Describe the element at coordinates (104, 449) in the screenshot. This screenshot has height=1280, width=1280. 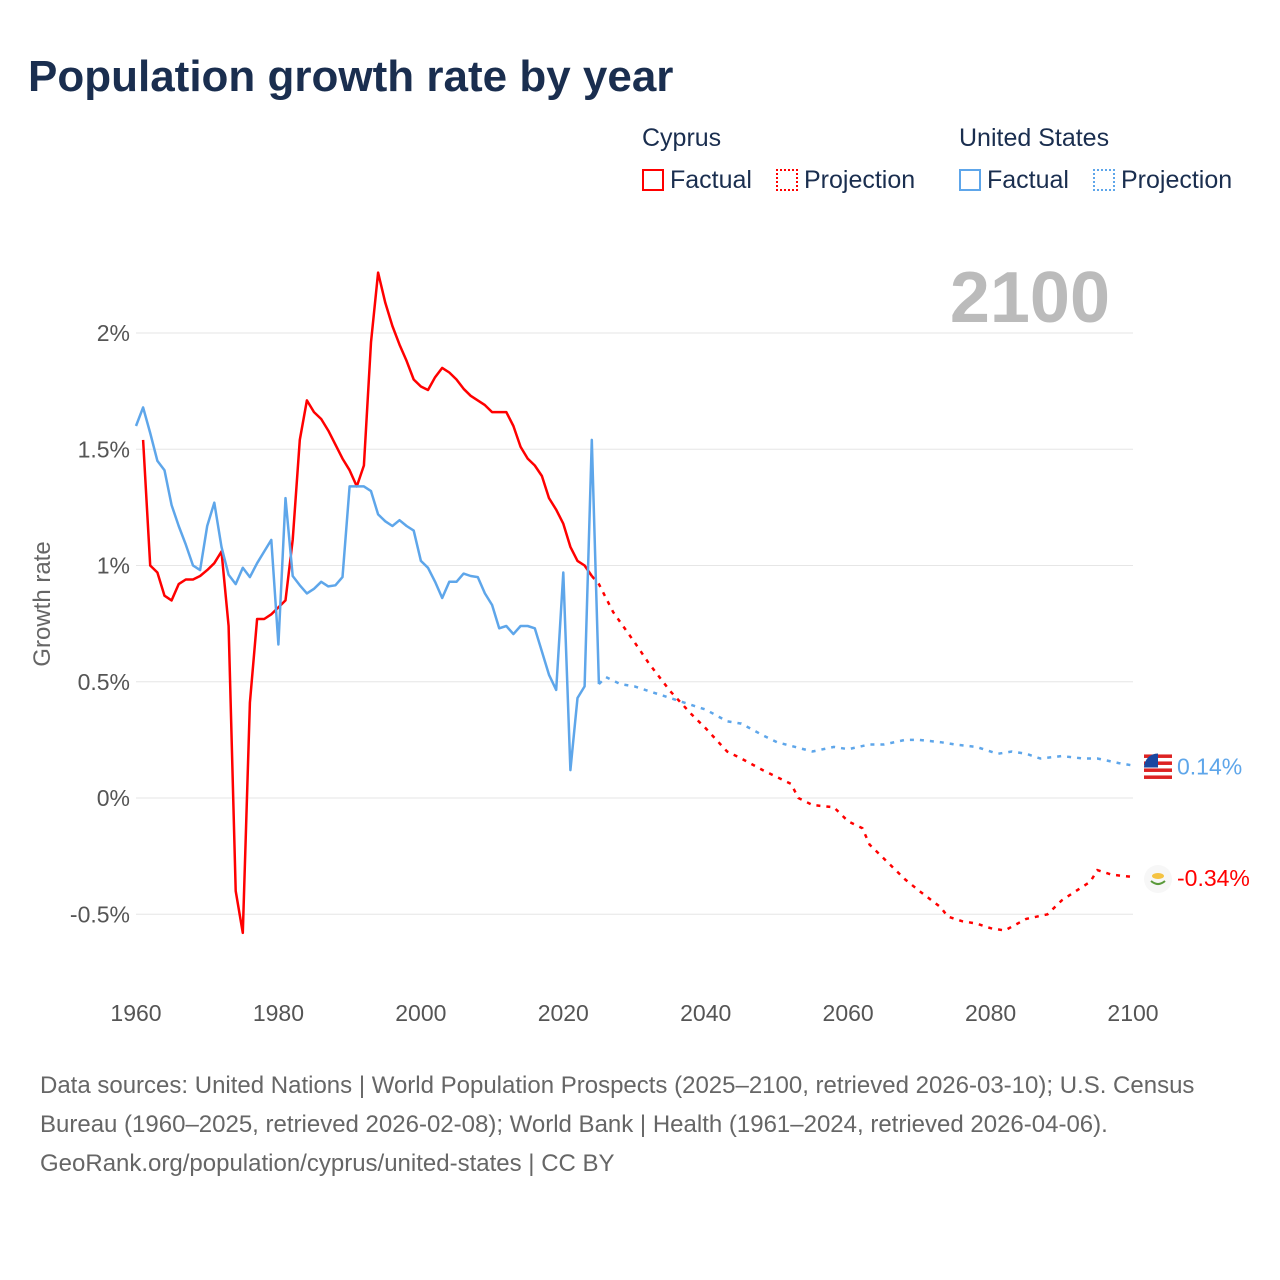
I see `y-tick-label: 1.5%` at that location.